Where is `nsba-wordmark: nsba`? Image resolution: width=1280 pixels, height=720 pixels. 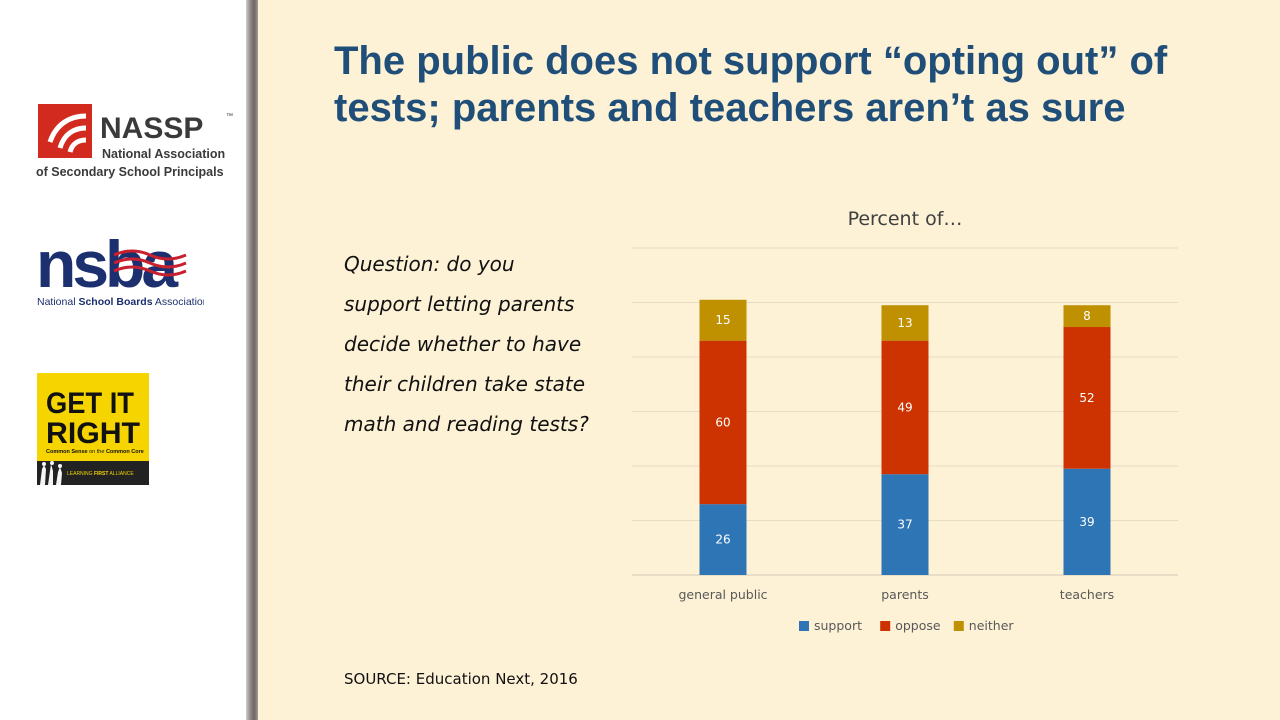 nsba-wordmark: nsba is located at coordinates (107, 269).